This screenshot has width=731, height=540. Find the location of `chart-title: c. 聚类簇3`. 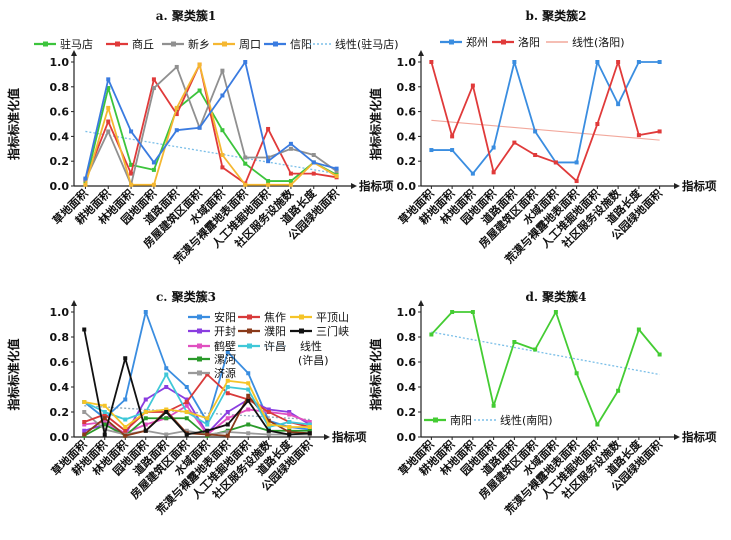

chart-title: c. 聚类簇3 is located at coordinates (186, 296).